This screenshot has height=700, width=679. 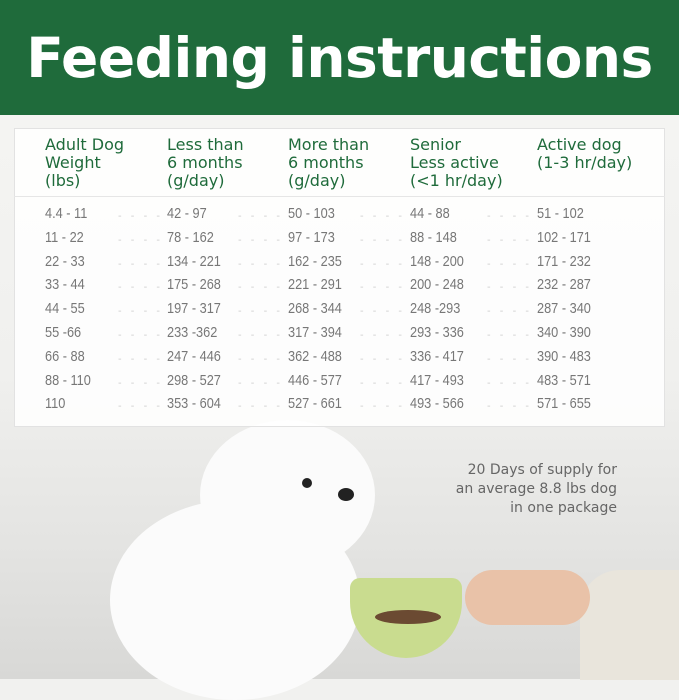 I want to click on table-cell: 197 - 317, so click(x=194, y=309).